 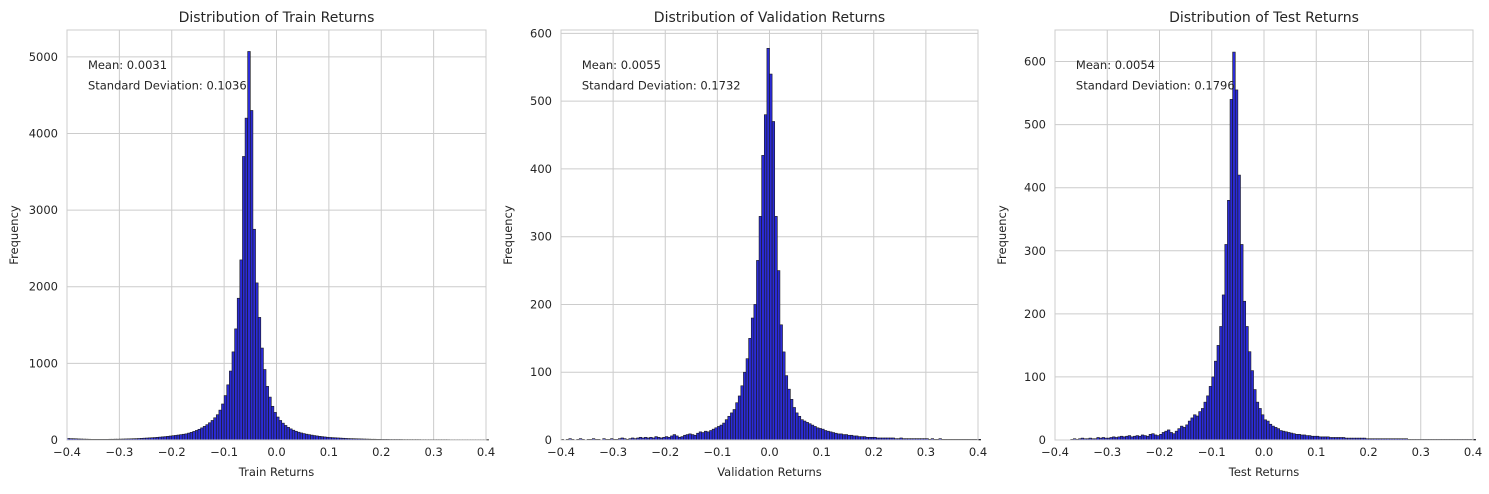 What do you see at coordinates (1264, 18) in the screenshot?
I see `chart-title: Distribution of Test Returns` at bounding box center [1264, 18].